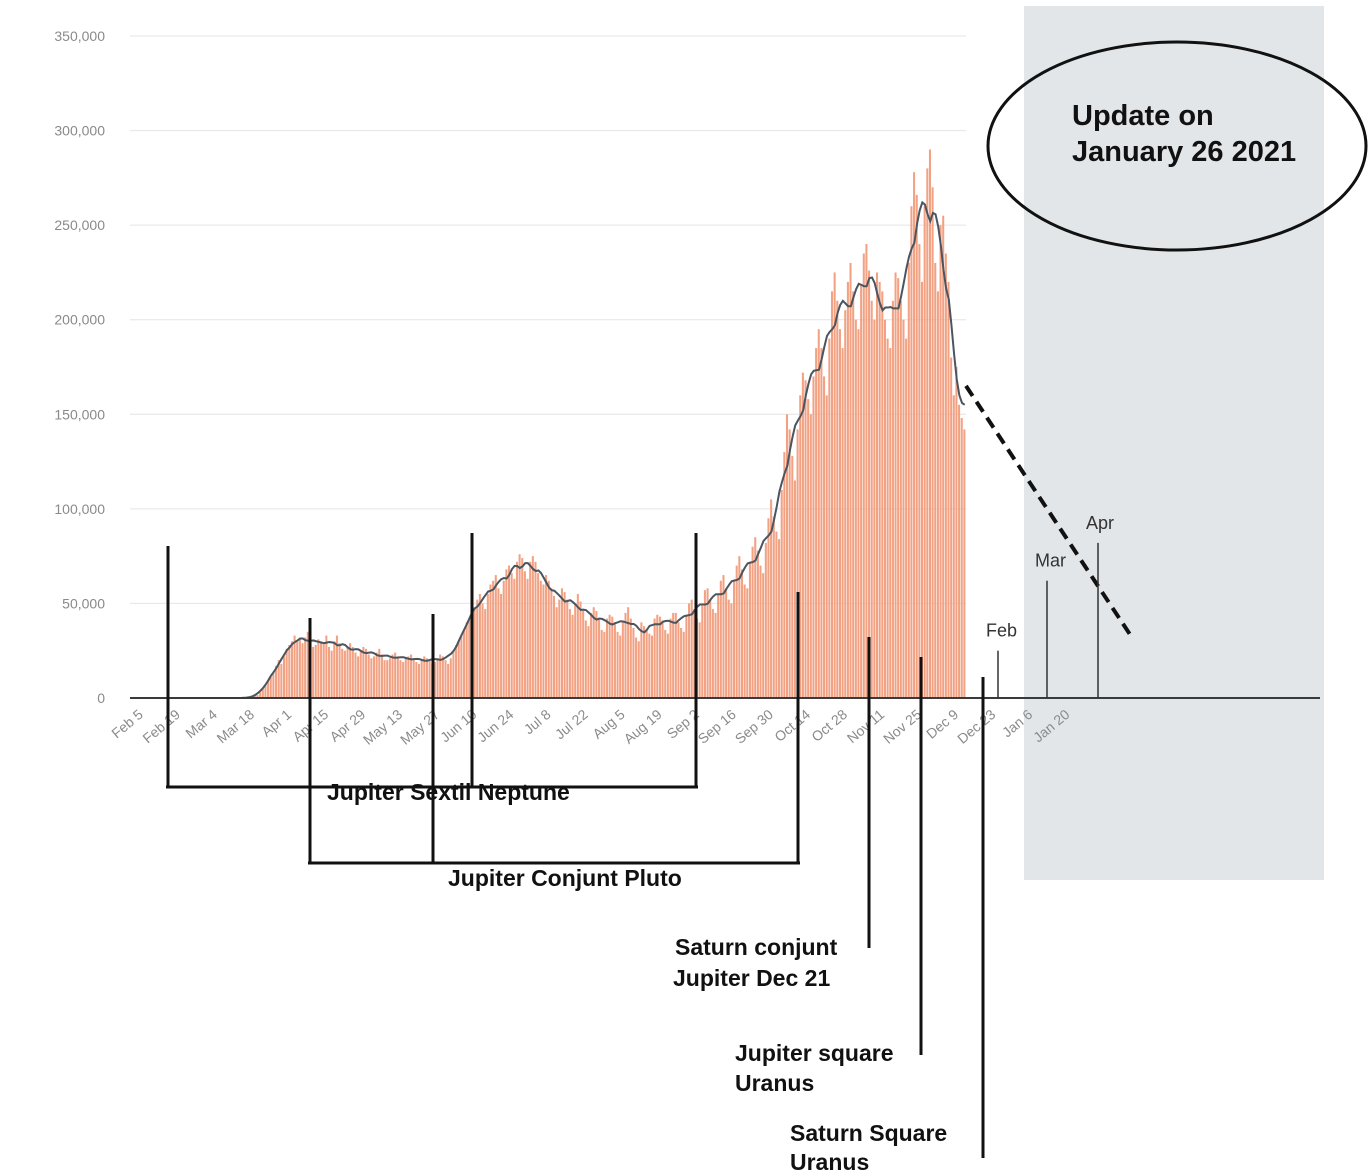  Describe the element at coordinates (79, 225) in the screenshot. I see `y-tick-label: 250,000` at that location.